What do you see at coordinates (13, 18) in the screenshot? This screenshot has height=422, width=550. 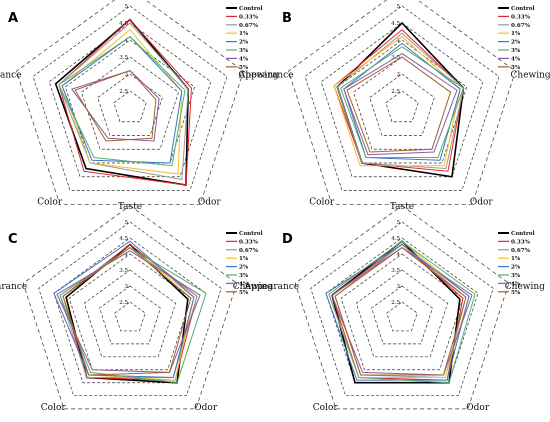 I see `panel-letter: A` at bounding box center [13, 18].